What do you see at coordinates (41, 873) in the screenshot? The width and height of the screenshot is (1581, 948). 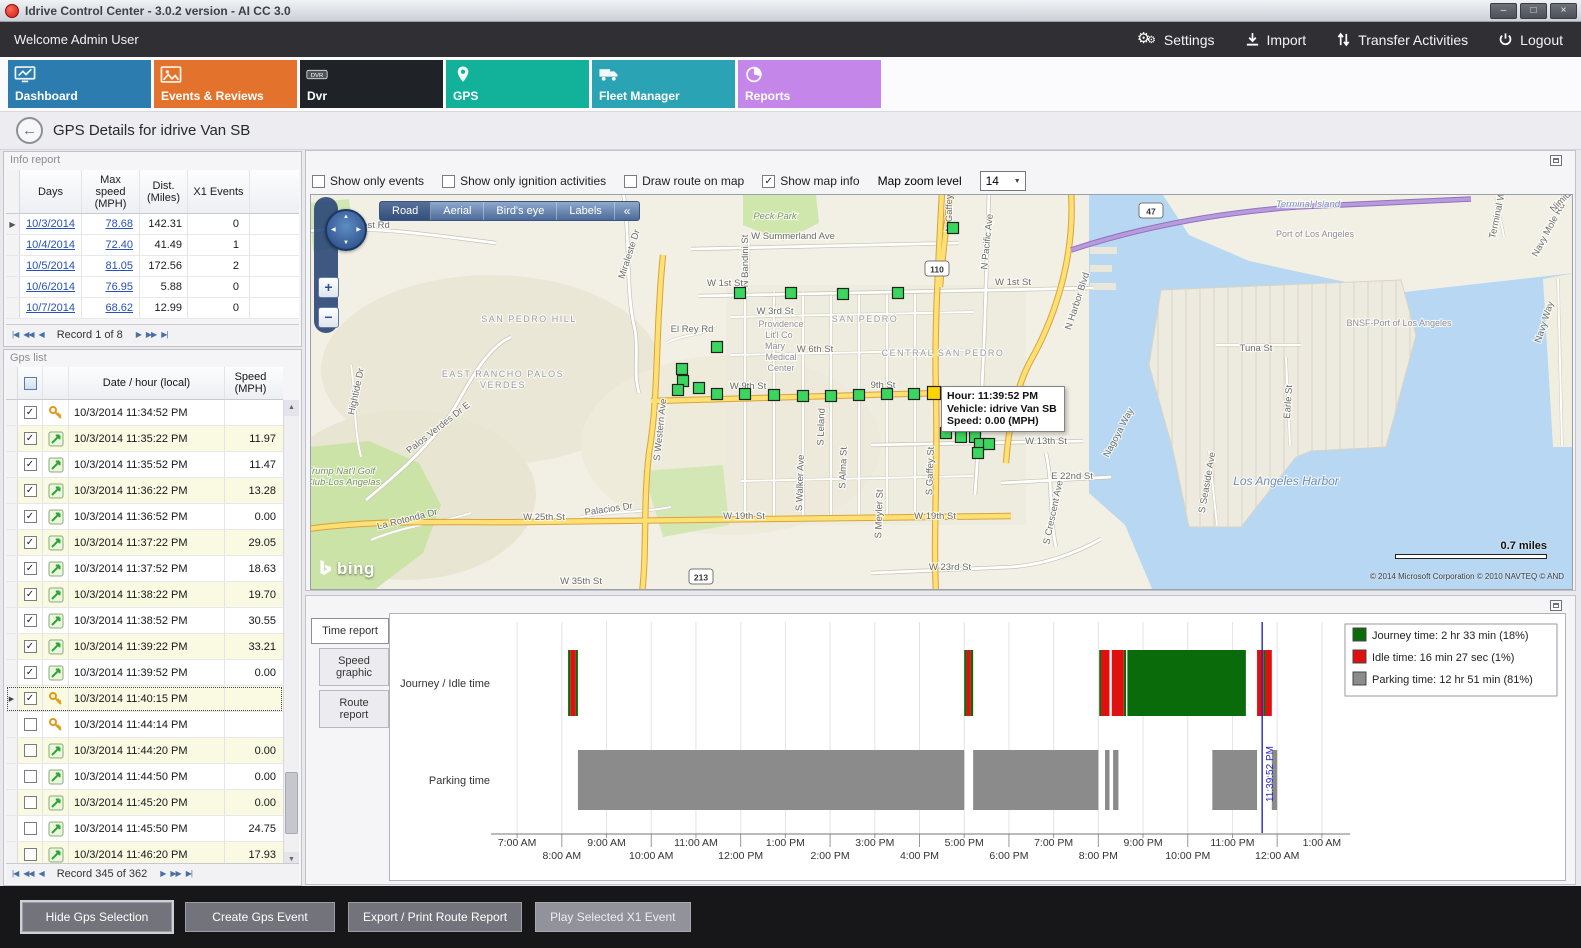 I see `pager-prev-button-2: ◀` at bounding box center [41, 873].